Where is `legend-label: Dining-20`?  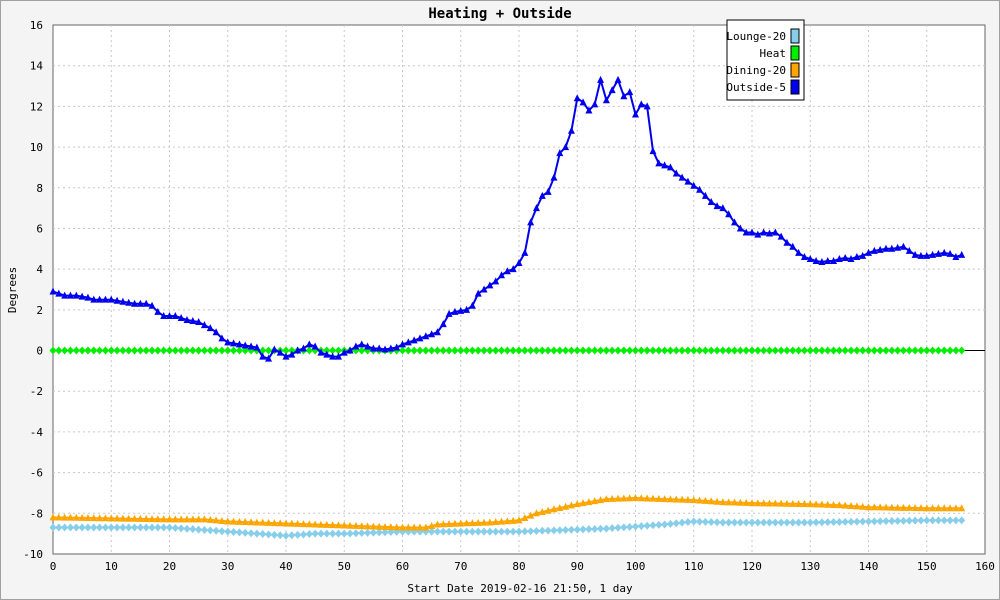 legend-label: Dining-20 is located at coordinates (756, 70).